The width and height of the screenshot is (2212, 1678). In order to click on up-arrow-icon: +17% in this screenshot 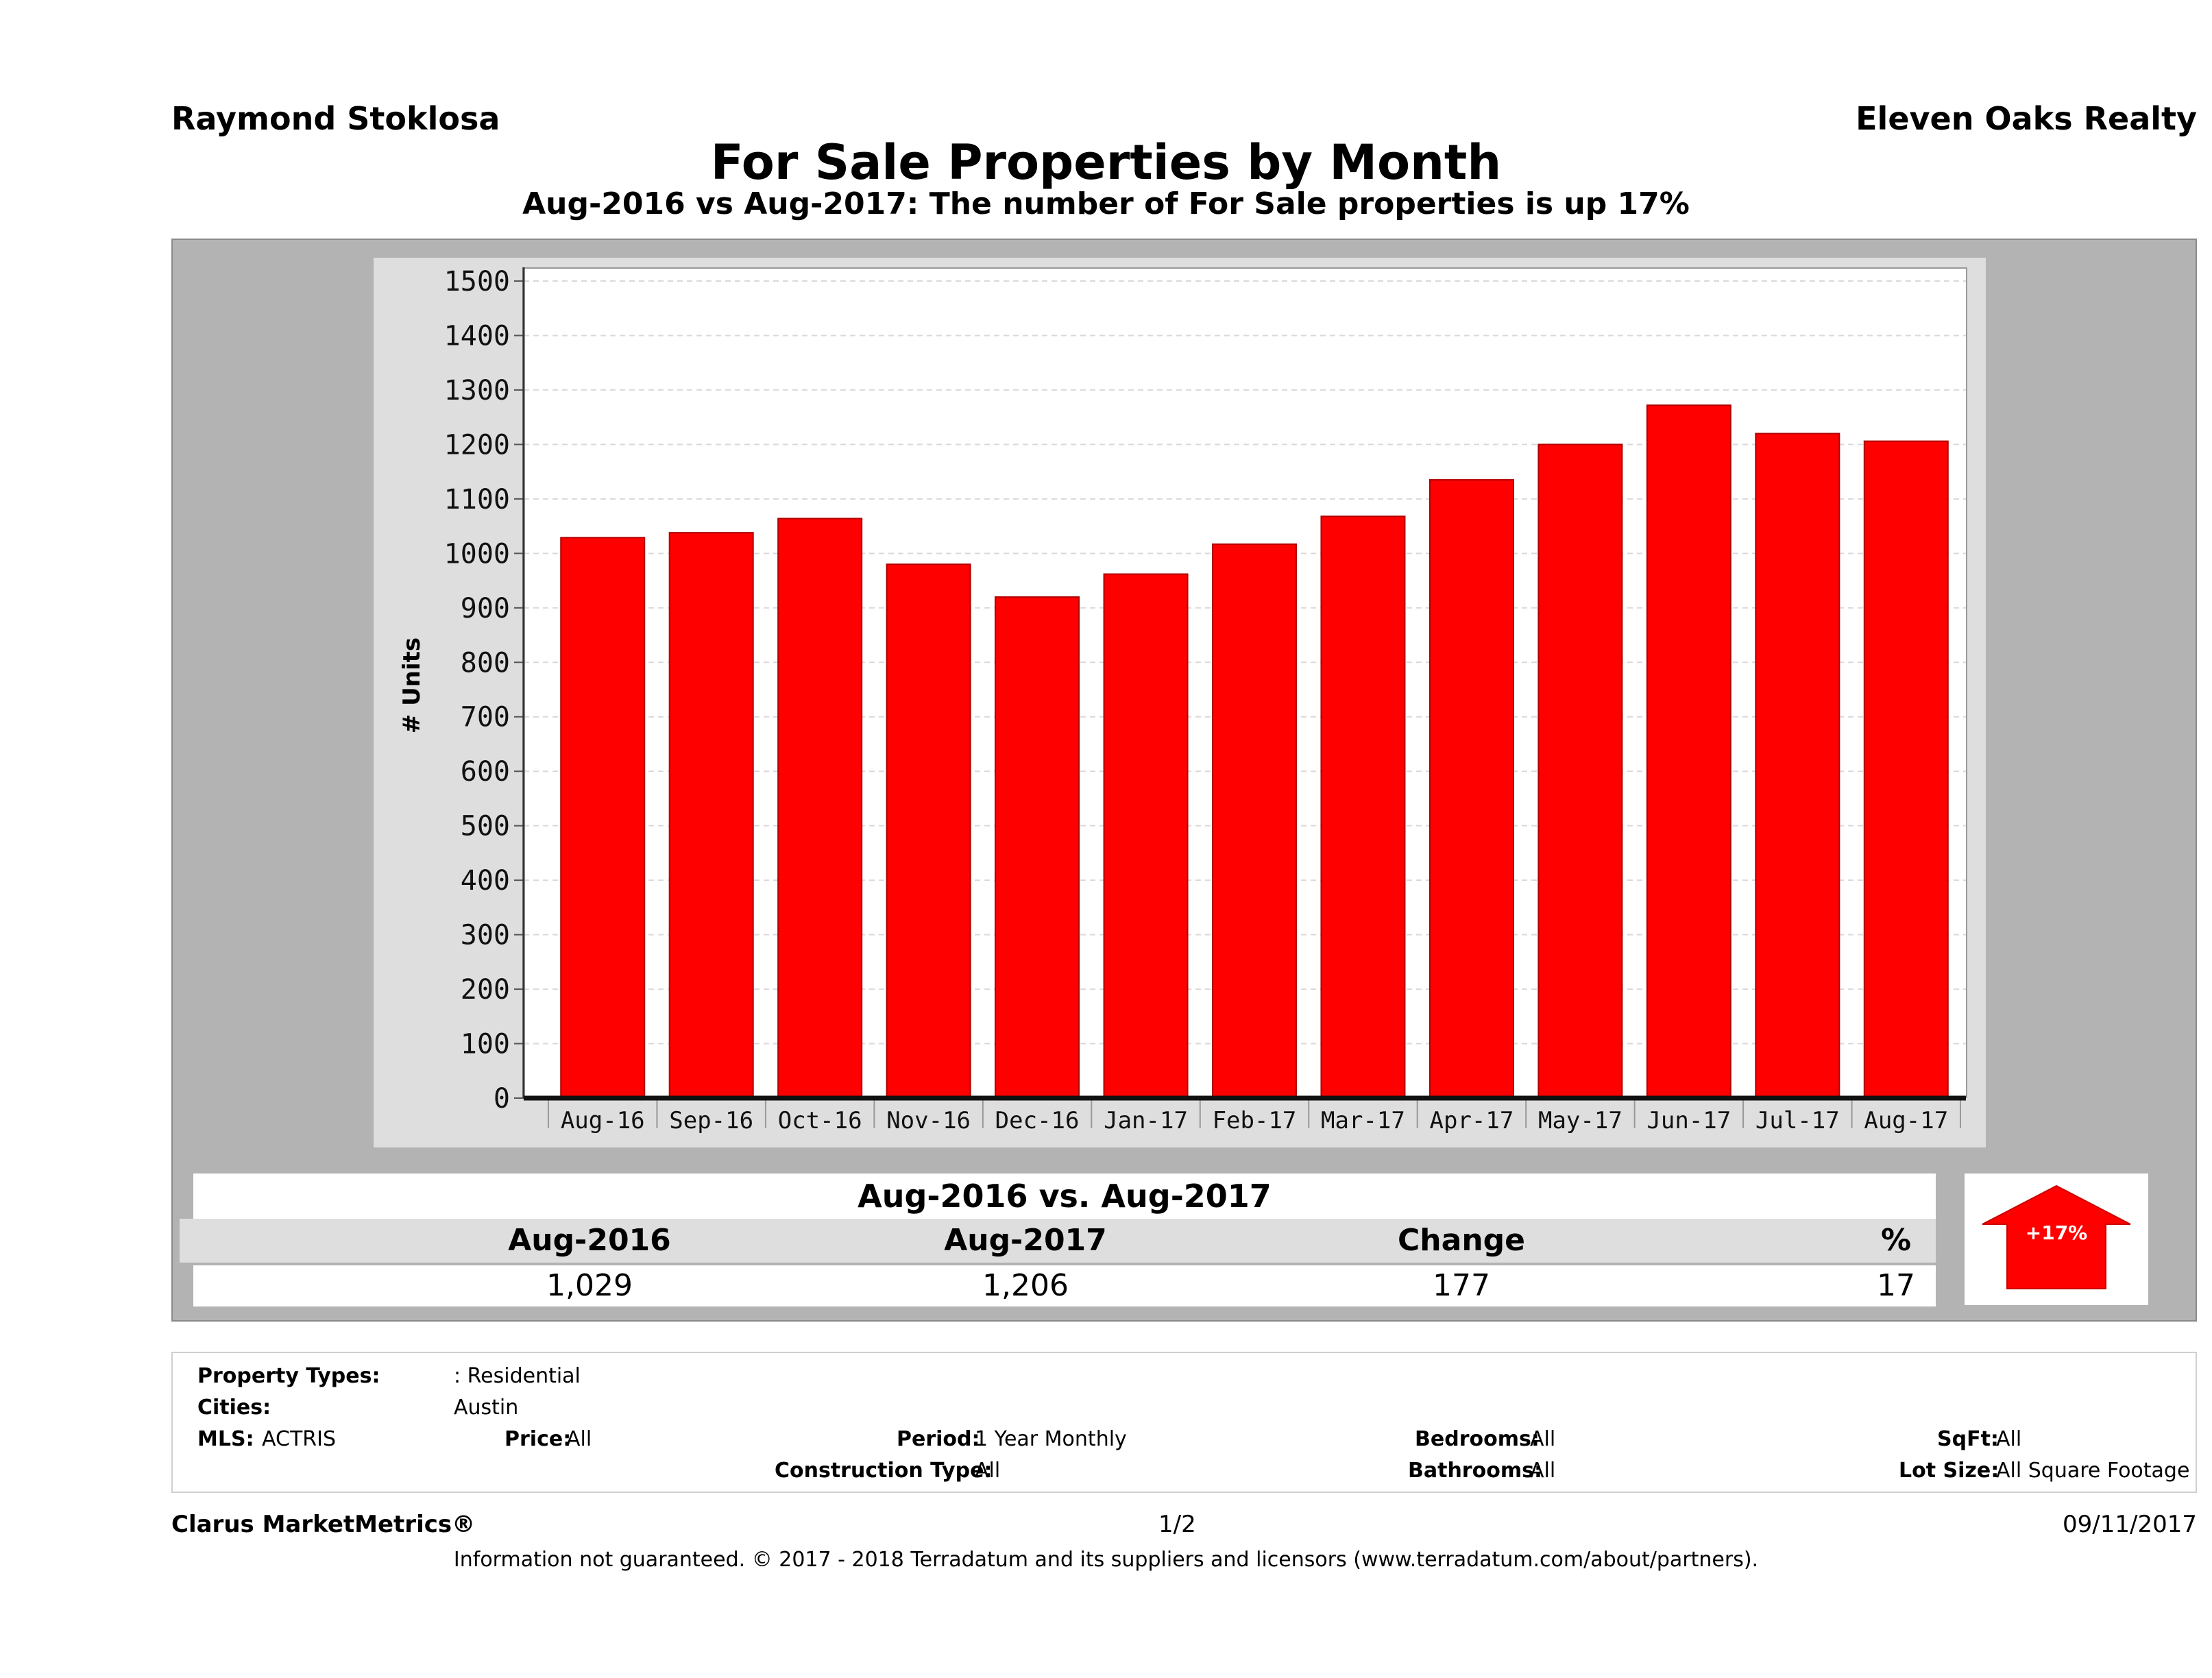, I will do `click(2056, 1236)`.